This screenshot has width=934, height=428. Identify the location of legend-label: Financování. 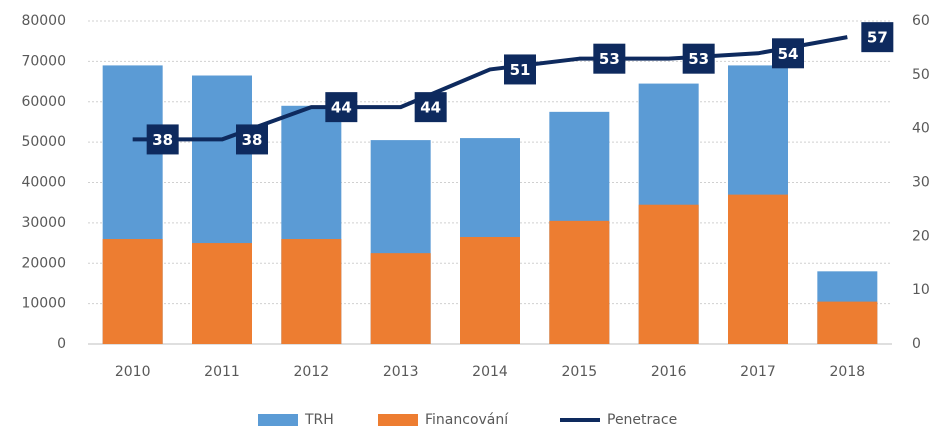
(467, 420).